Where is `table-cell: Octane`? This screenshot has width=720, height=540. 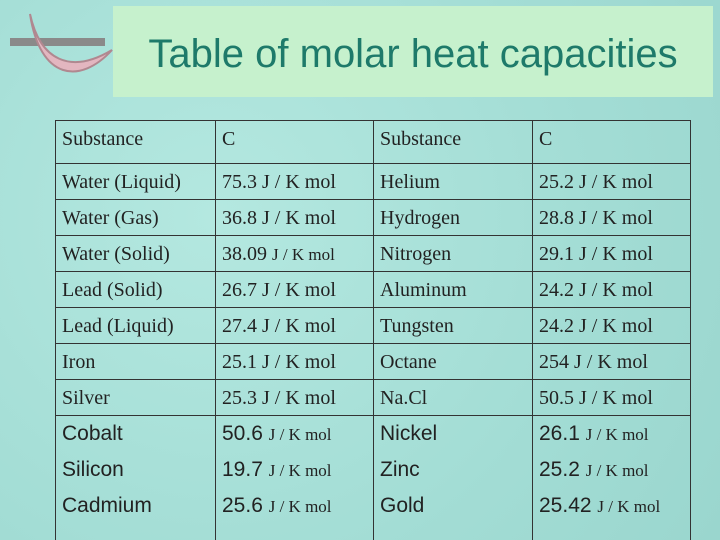
table-cell: Octane is located at coordinates (408, 362).